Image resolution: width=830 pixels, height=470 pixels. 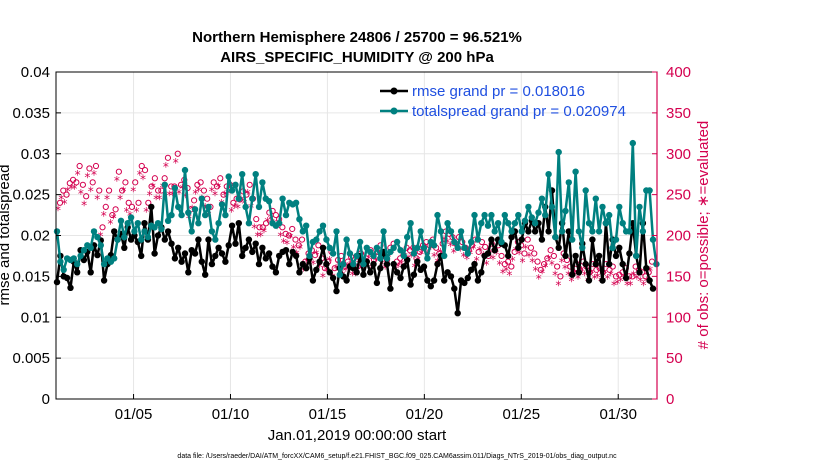 What do you see at coordinates (678, 113) in the screenshot?
I see `right-tick-label: 350` at bounding box center [678, 113].